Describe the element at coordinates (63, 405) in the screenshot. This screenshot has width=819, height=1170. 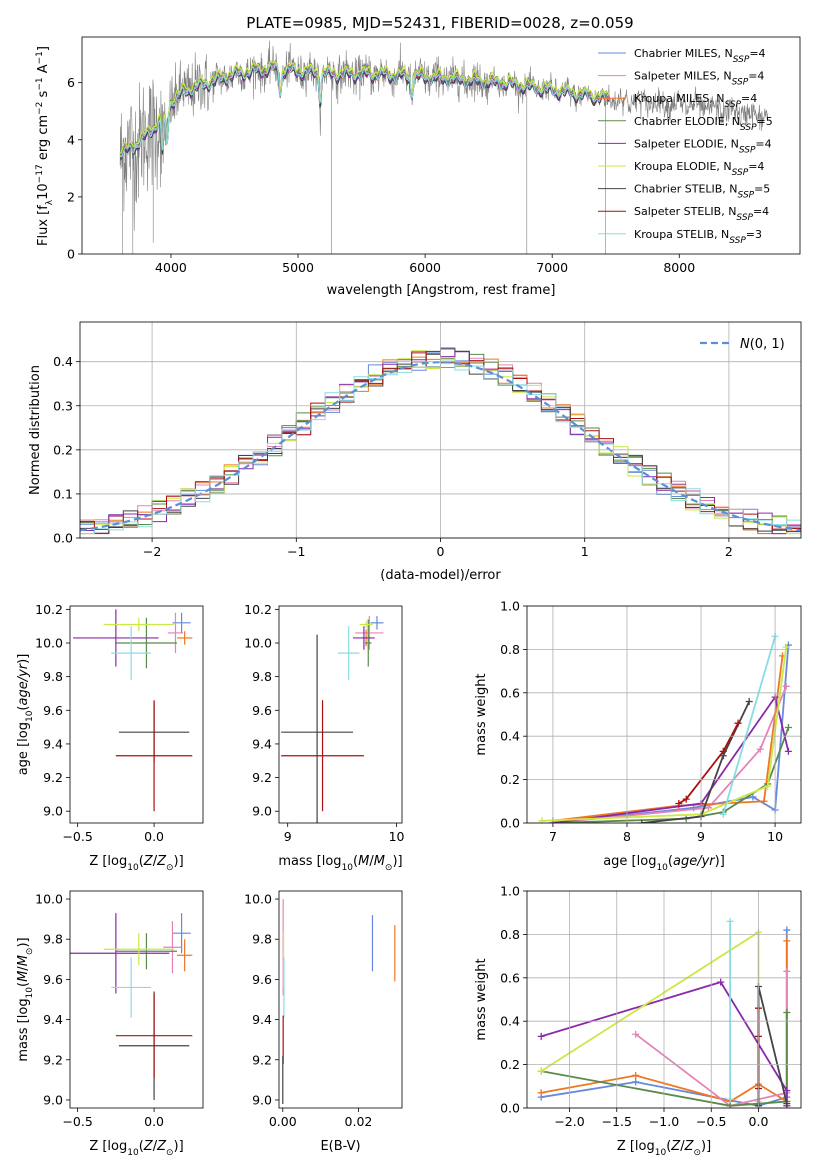
I see `y-tick-label: 0.3` at that location.